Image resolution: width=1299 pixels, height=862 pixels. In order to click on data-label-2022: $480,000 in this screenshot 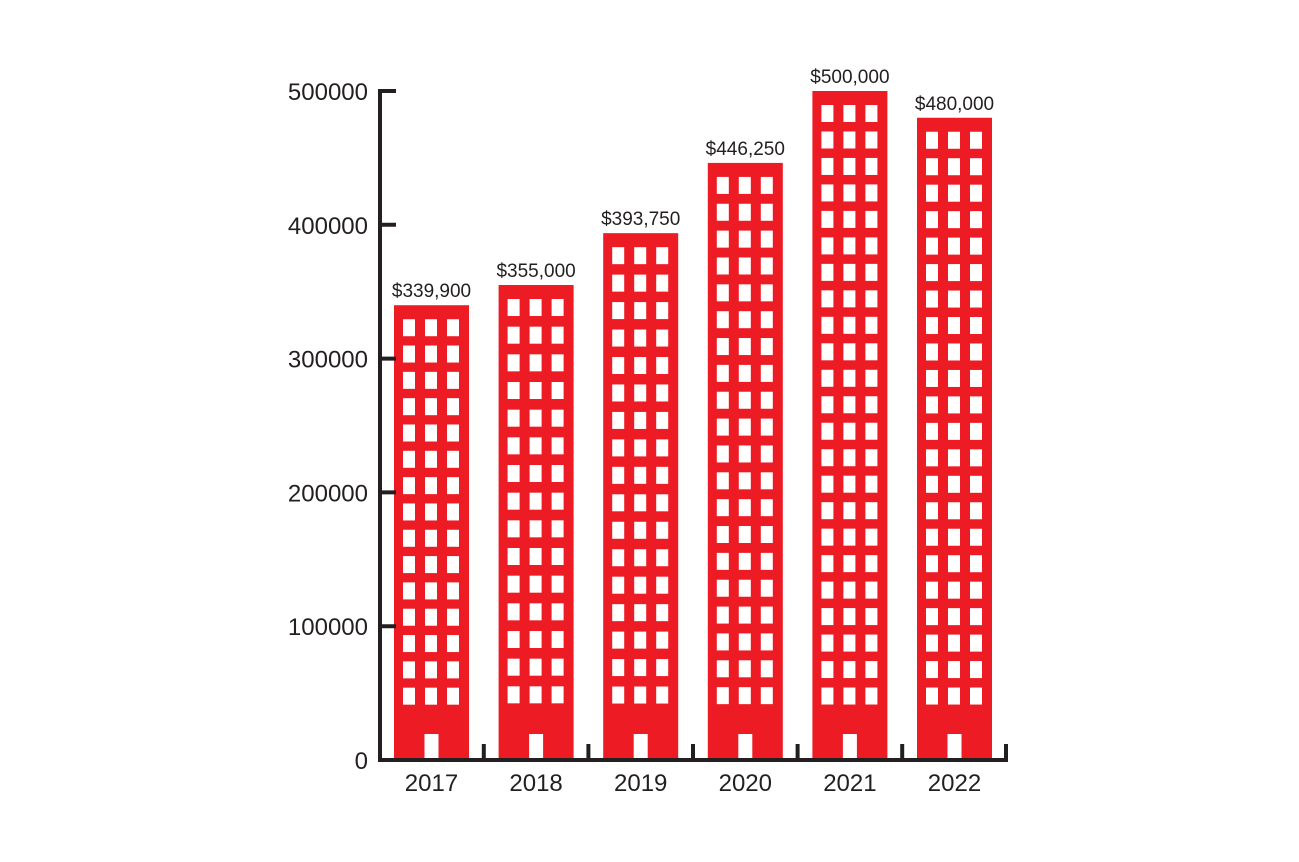, I will do `click(954, 104)`.